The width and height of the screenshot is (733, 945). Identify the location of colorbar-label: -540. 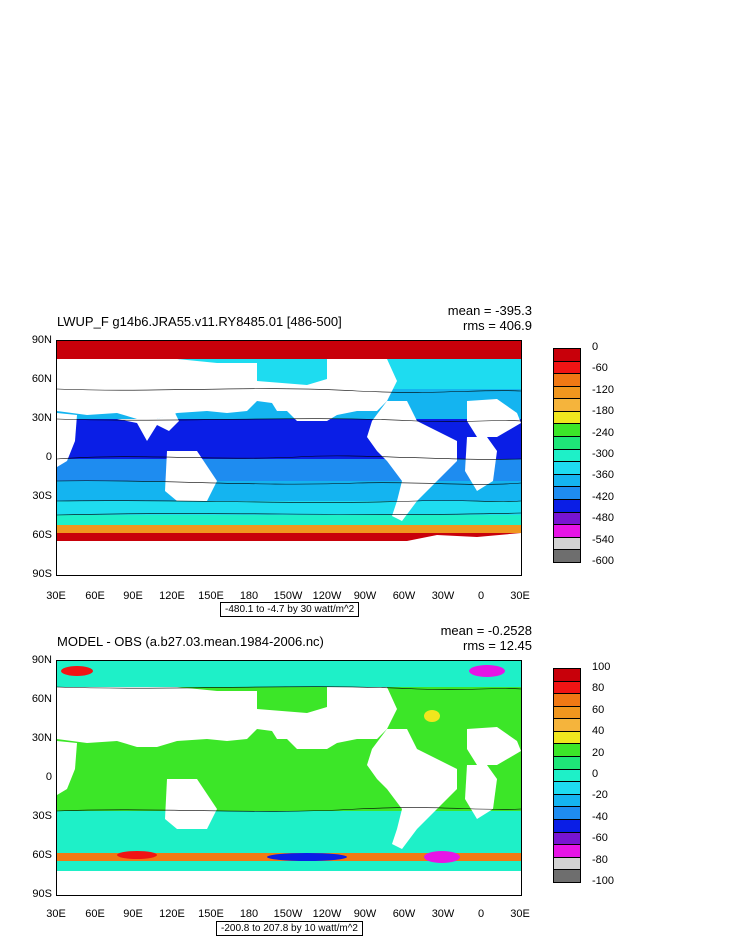
(603, 539).